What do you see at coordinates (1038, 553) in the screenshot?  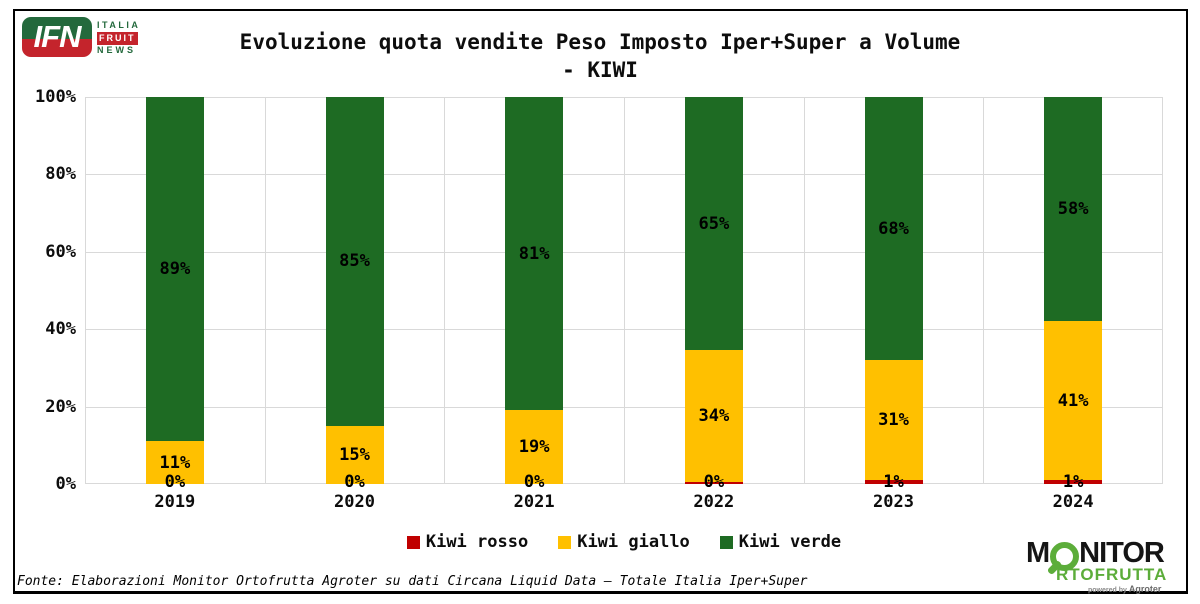 I see `monitor-m-text: M` at bounding box center [1038, 553].